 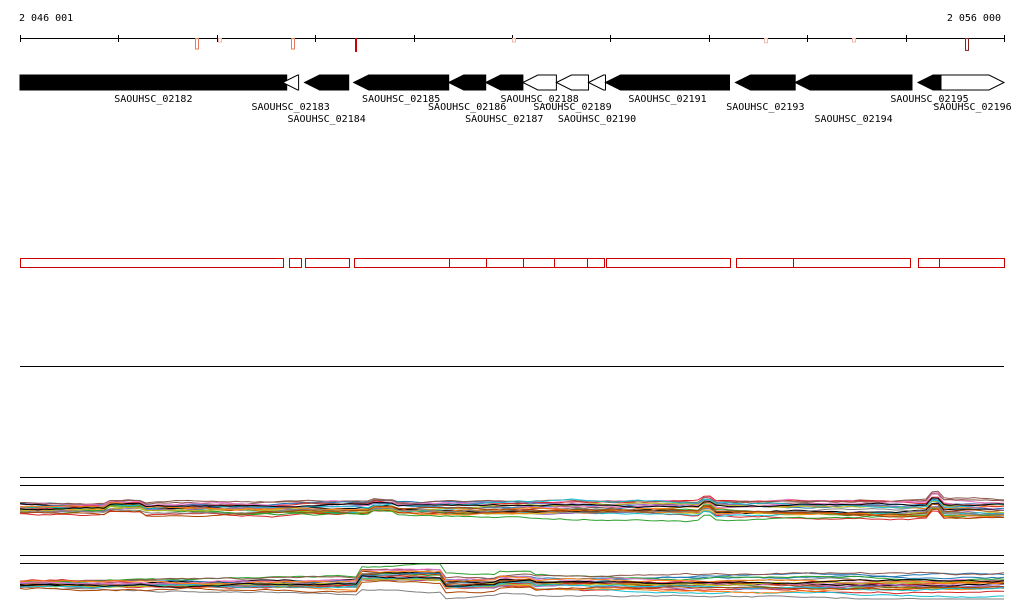 I want to click on gene-label: SAOUHSC_02189, so click(x=572, y=107).